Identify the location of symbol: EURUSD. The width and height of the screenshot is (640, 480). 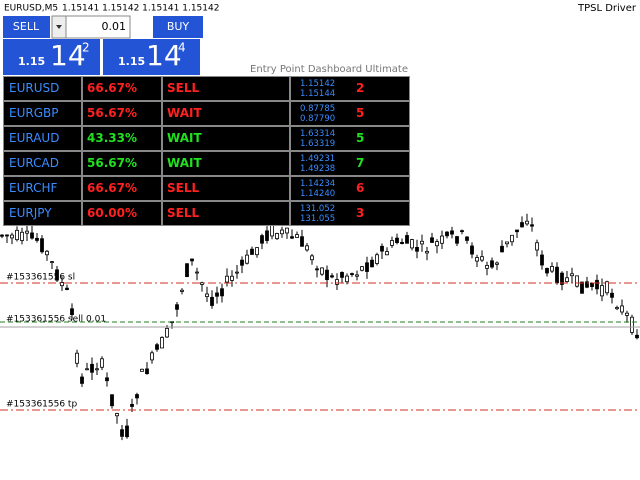
(34, 88).